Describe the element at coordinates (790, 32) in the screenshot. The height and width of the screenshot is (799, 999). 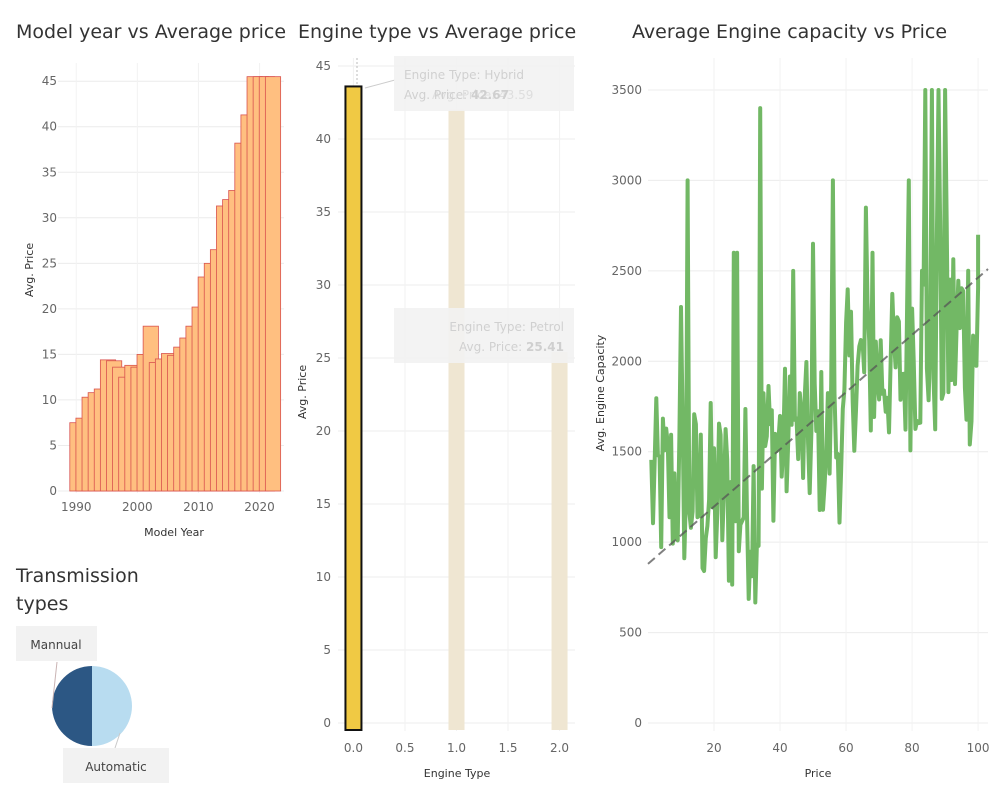
I see `engine-capacity-title: Average Engine capacity vs Price` at that location.